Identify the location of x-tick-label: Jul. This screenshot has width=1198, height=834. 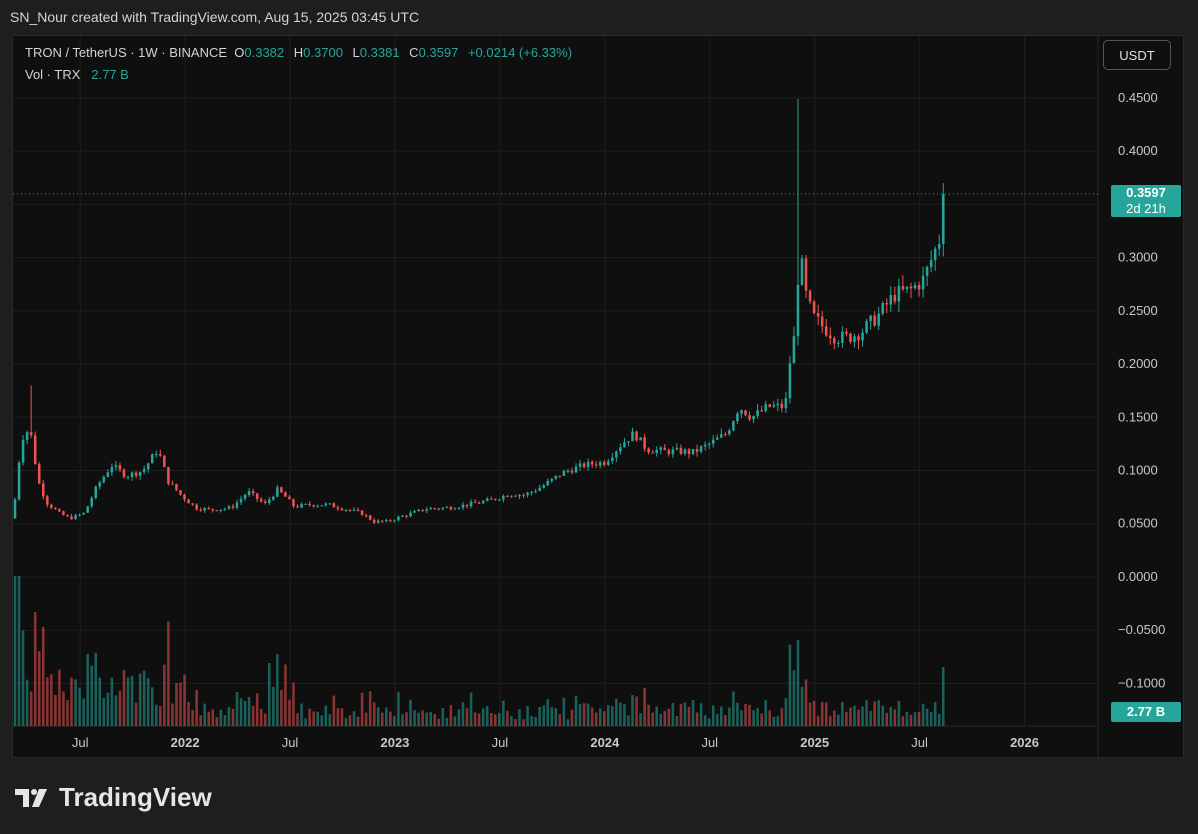
(80, 742).